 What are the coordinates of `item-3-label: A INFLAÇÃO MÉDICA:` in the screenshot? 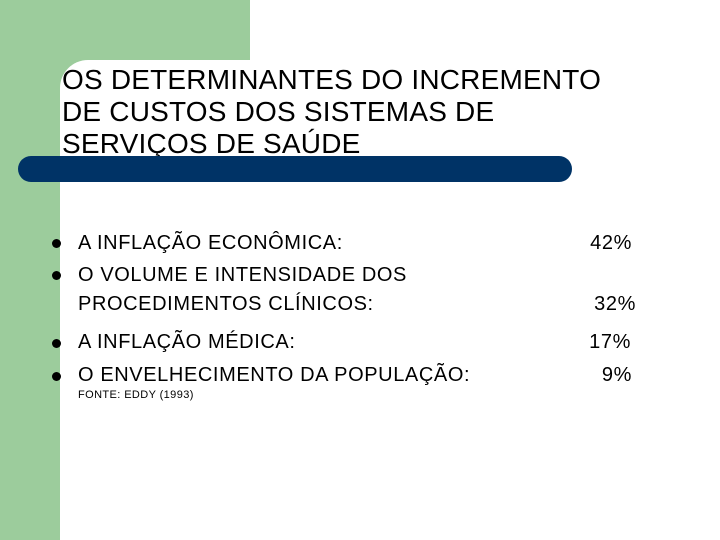 It's located at (187, 342).